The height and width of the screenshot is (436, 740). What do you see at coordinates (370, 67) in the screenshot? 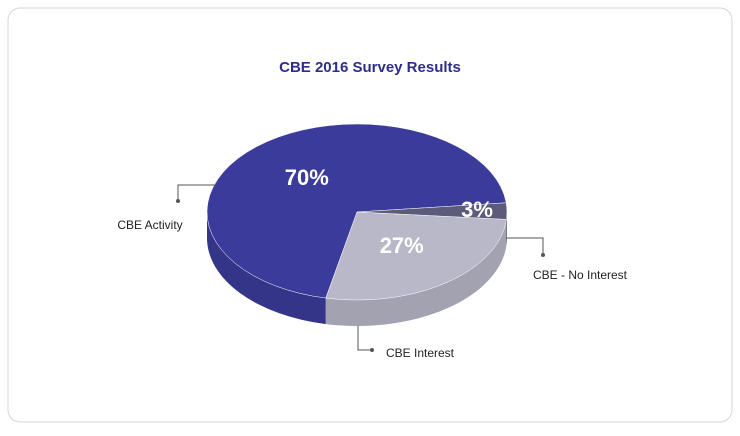
I see `chart-title: CBE 2016 Survey Results` at bounding box center [370, 67].